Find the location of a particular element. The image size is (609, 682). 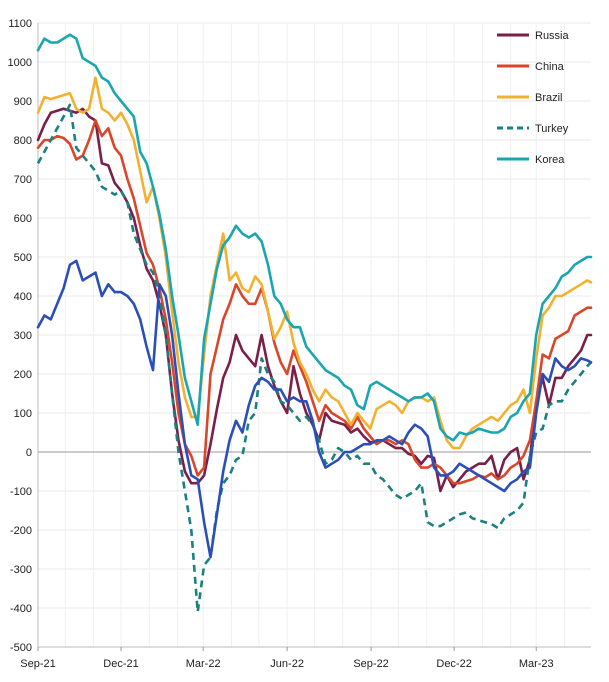

legend-label-china: China is located at coordinates (550, 67).